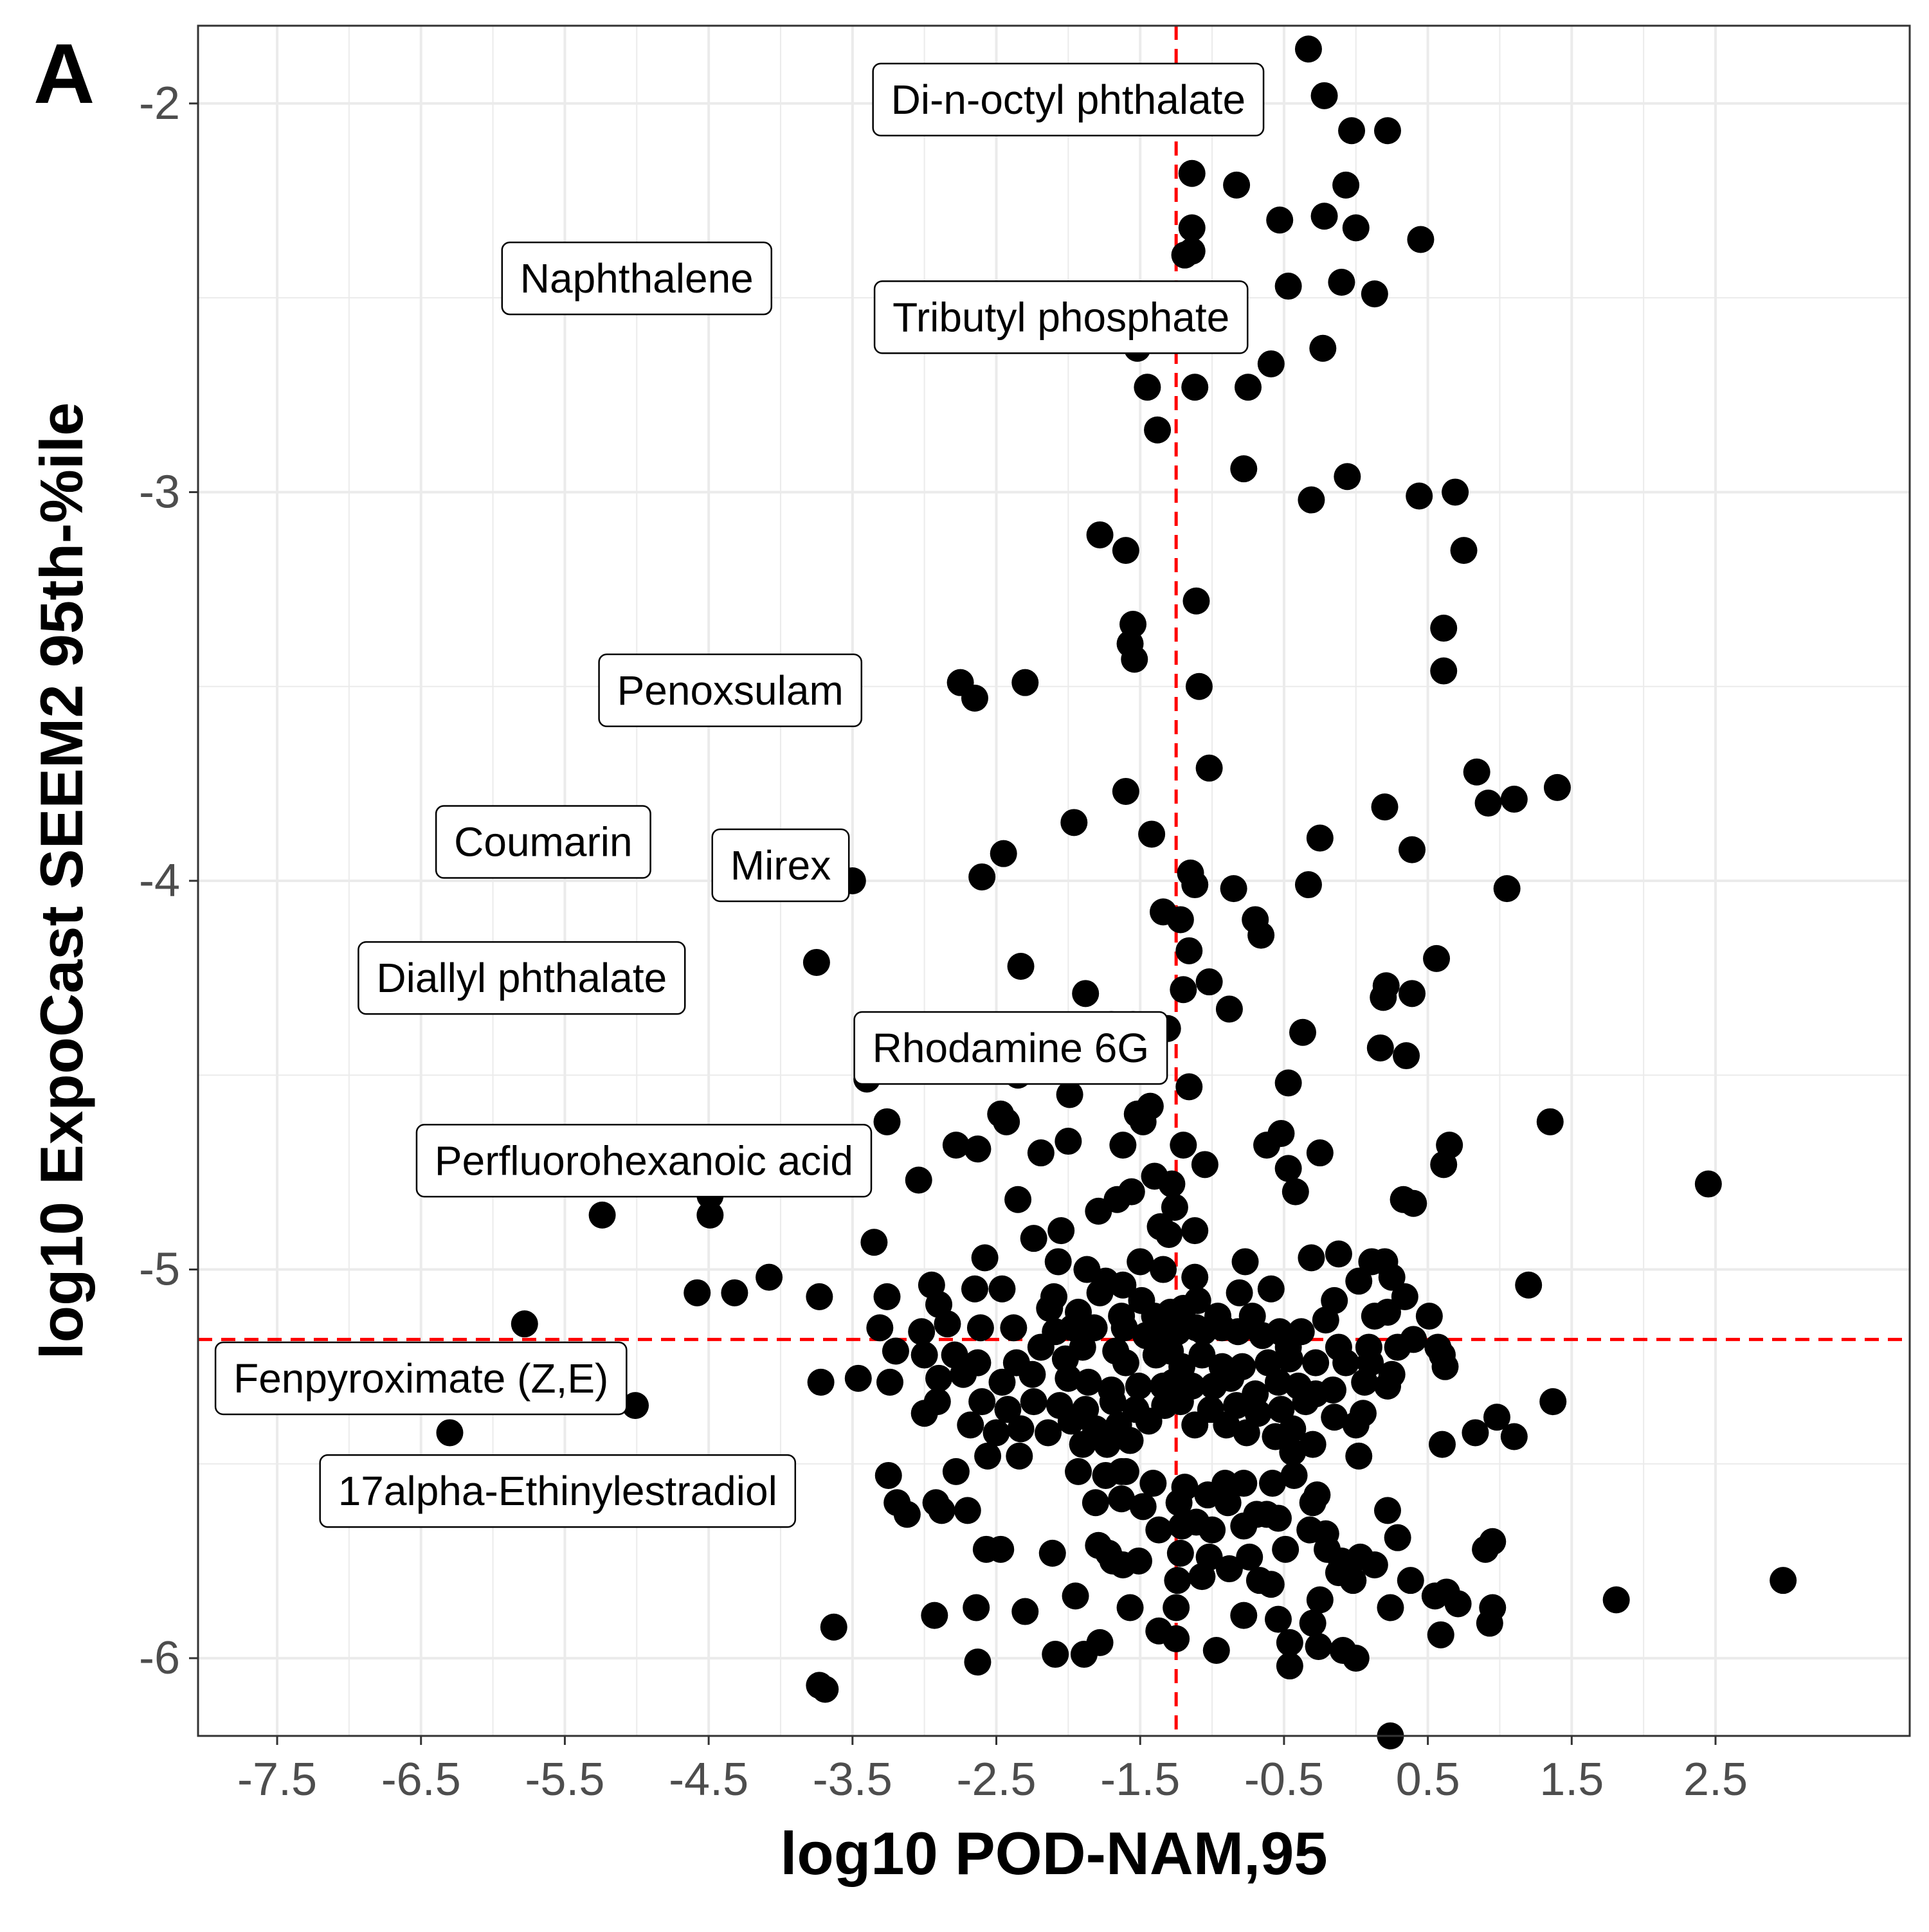 The width and height of the screenshot is (1929, 1932). Describe the element at coordinates (852, 1779) in the screenshot. I see `x-tick-label: -3.5` at that location.